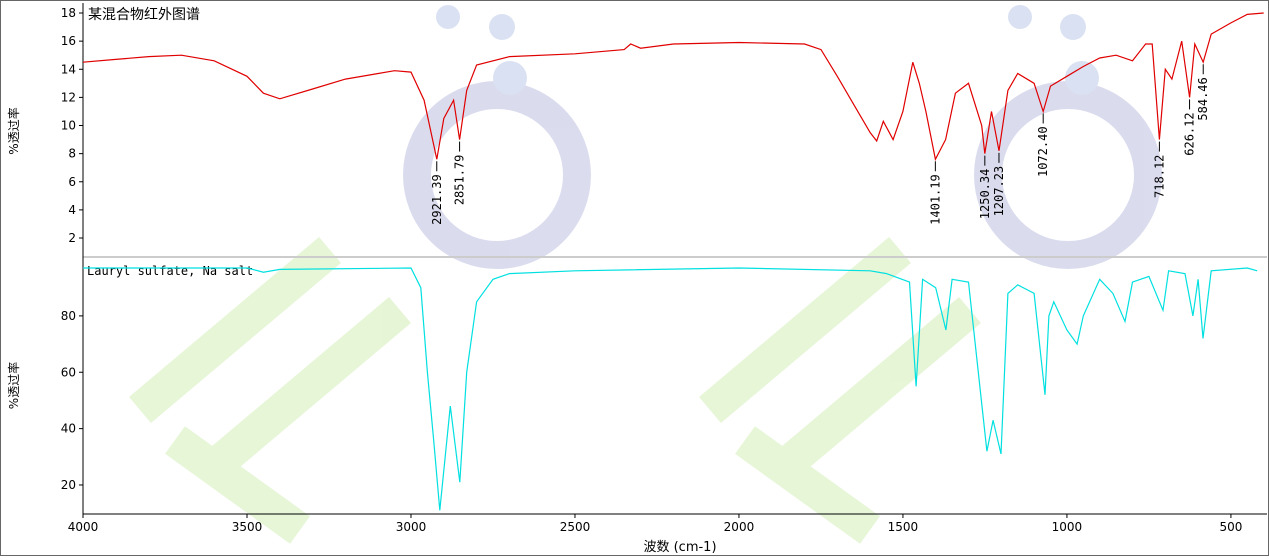 The height and width of the screenshot is (560, 1269). I want to click on peak-label: 1207.23, so click(999, 191).